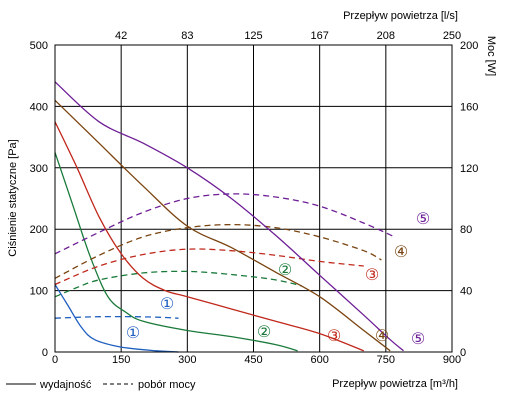  I want to click on x-tick-label: 300, so click(187, 360).